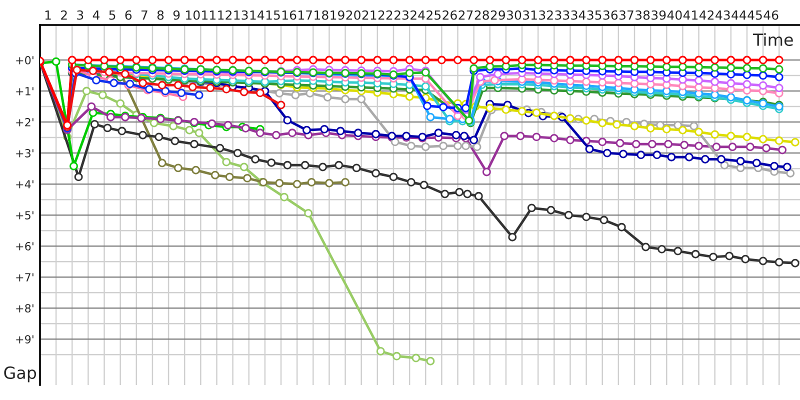 Image resolution: width=800 pixels, height=400 pixels. What do you see at coordinates (48, 15) in the screenshot?
I see `x-tick-label: 1` at bounding box center [48, 15].